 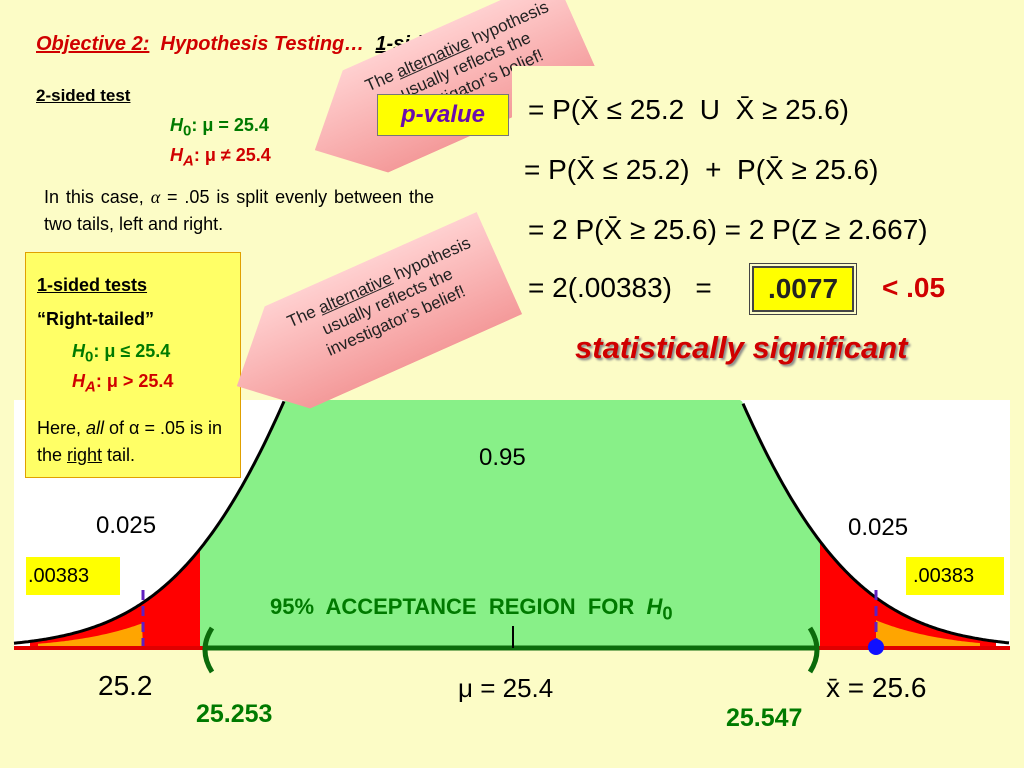 What do you see at coordinates (914, 287) in the screenshot?
I see `comparison: < .05` at bounding box center [914, 287].